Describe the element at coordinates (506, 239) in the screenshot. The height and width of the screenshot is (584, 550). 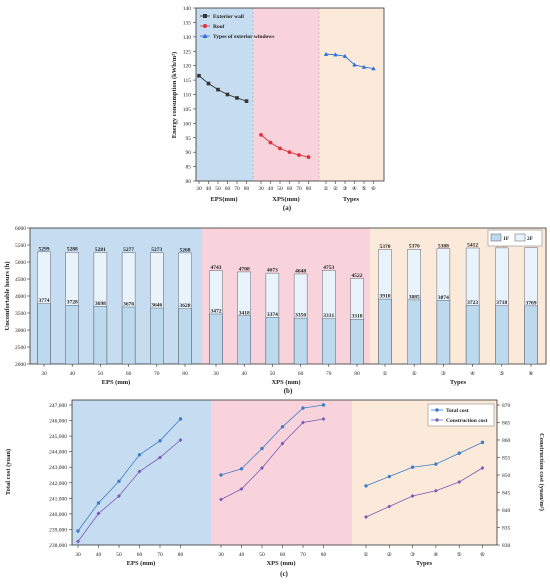
I see `legend-item-1f: 1F` at that location.